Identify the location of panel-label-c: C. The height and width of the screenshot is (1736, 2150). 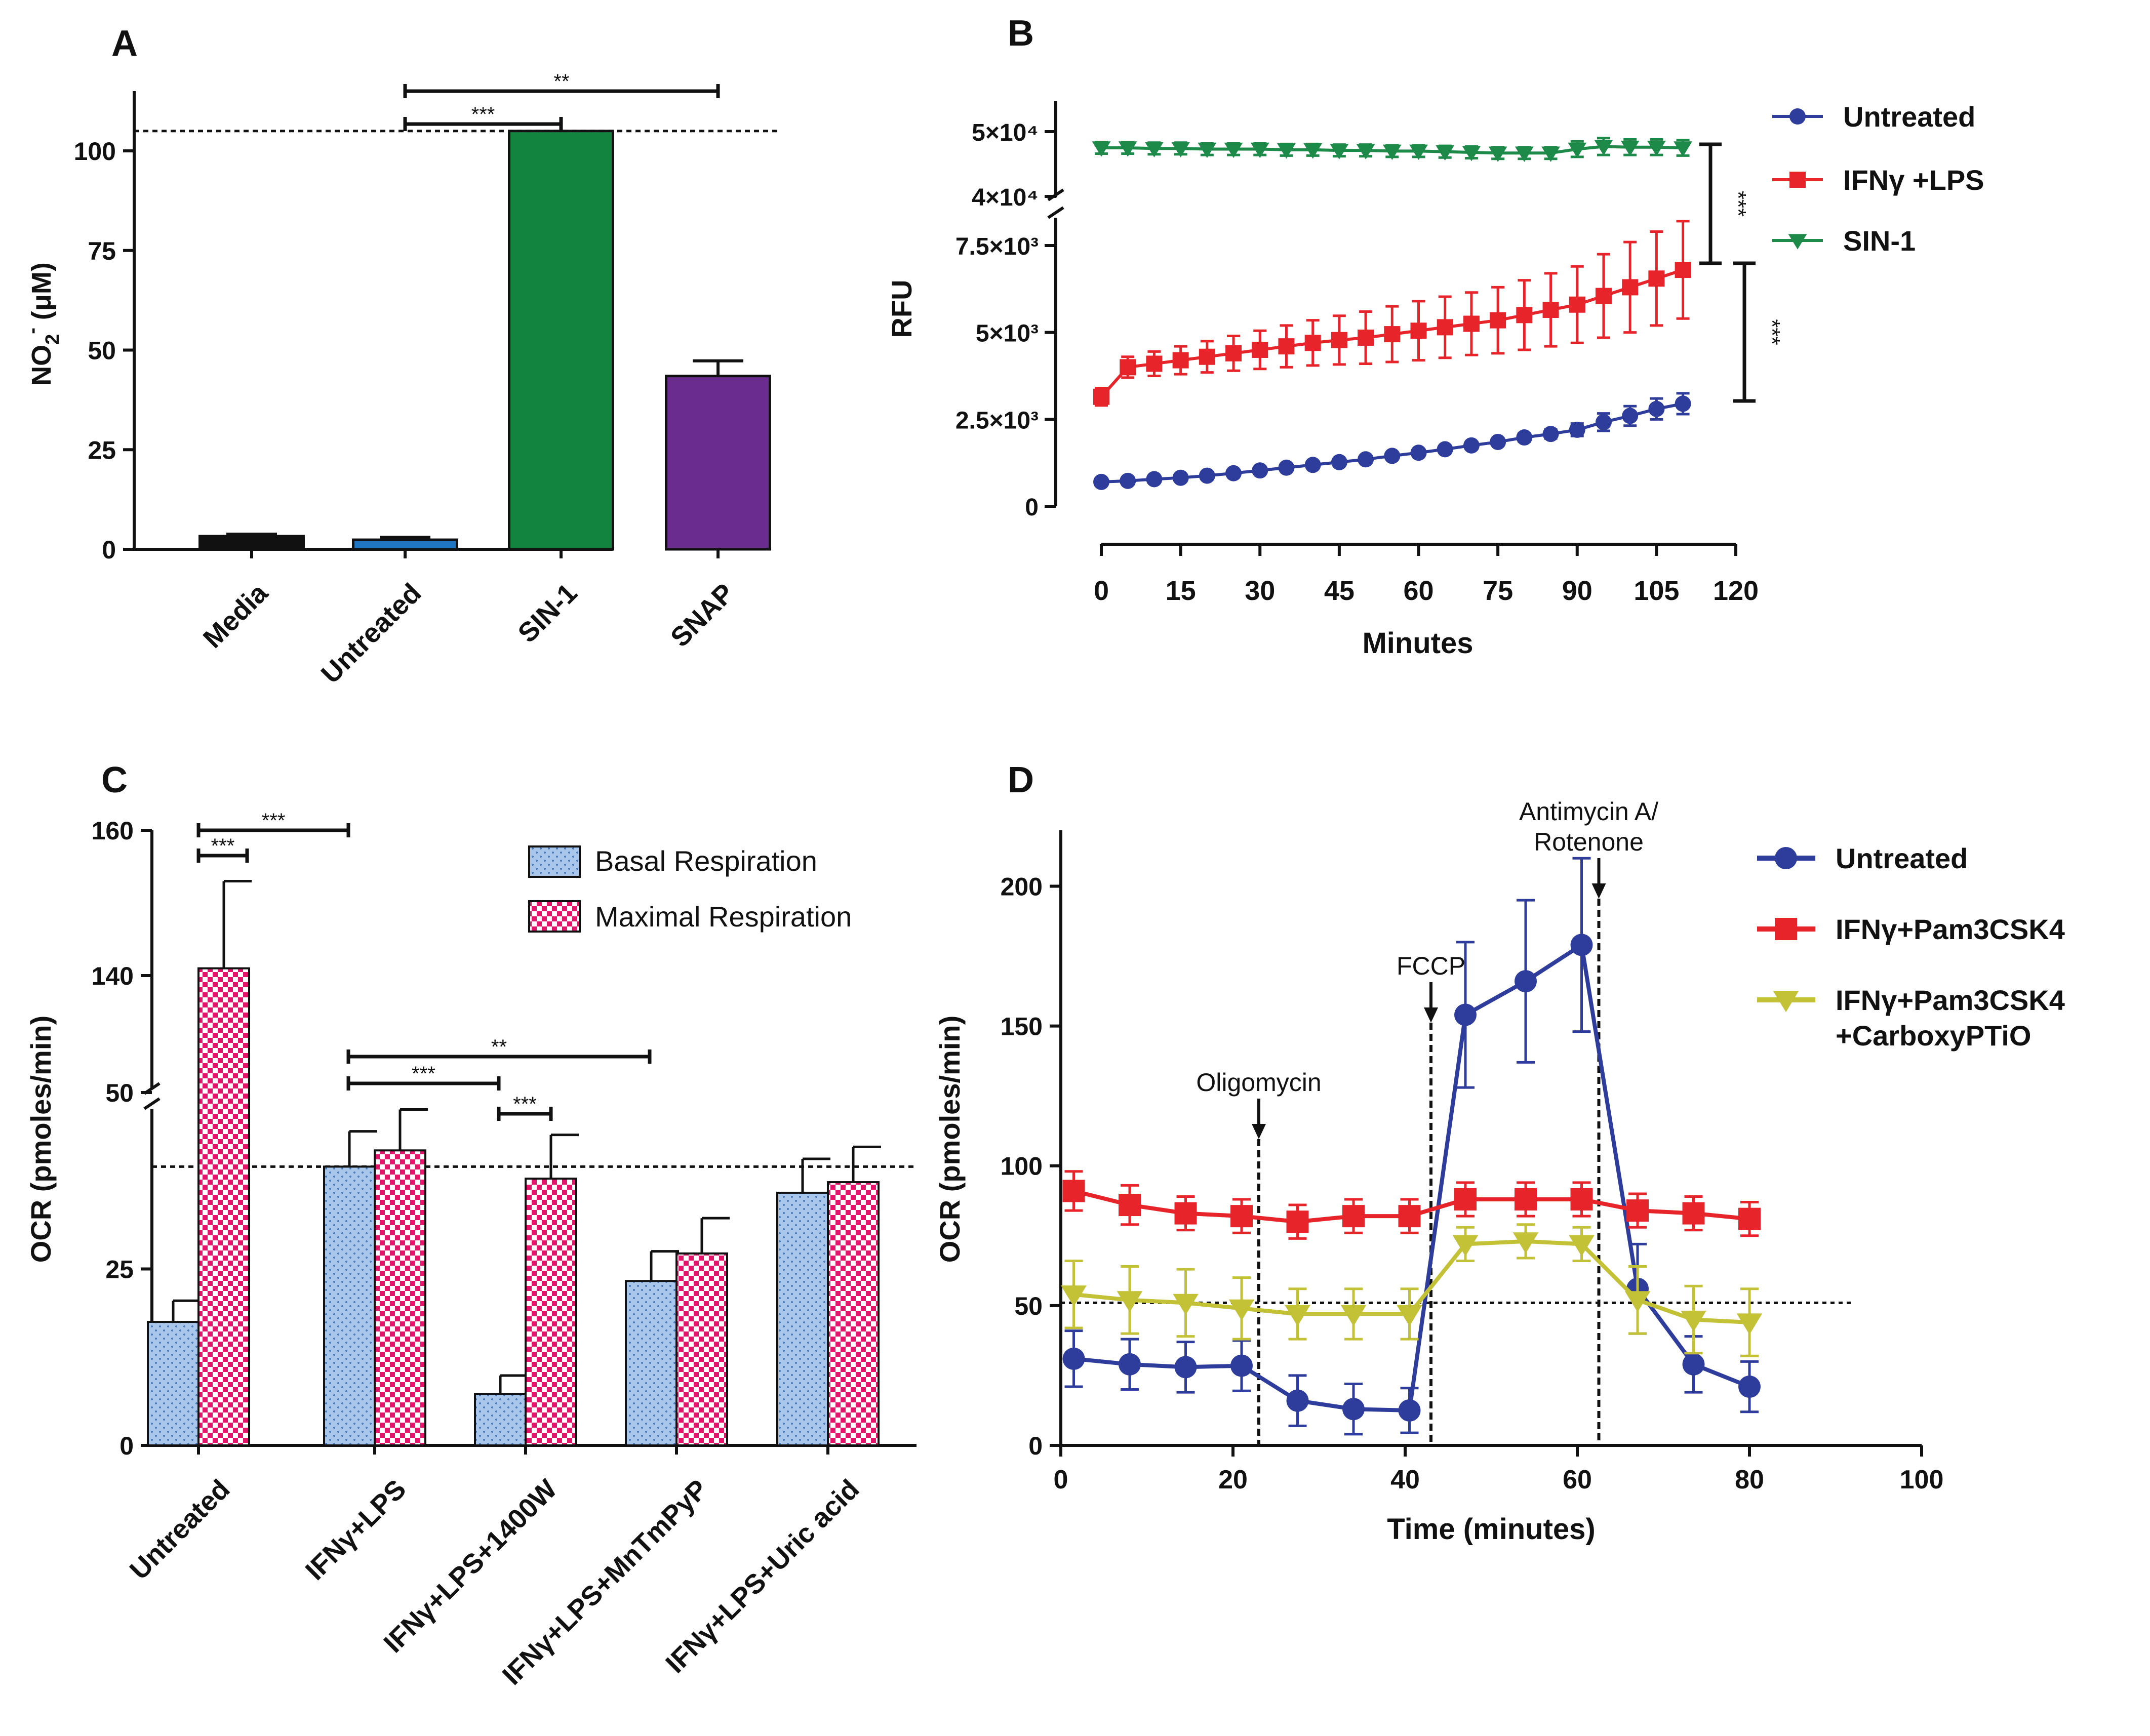
(114, 780).